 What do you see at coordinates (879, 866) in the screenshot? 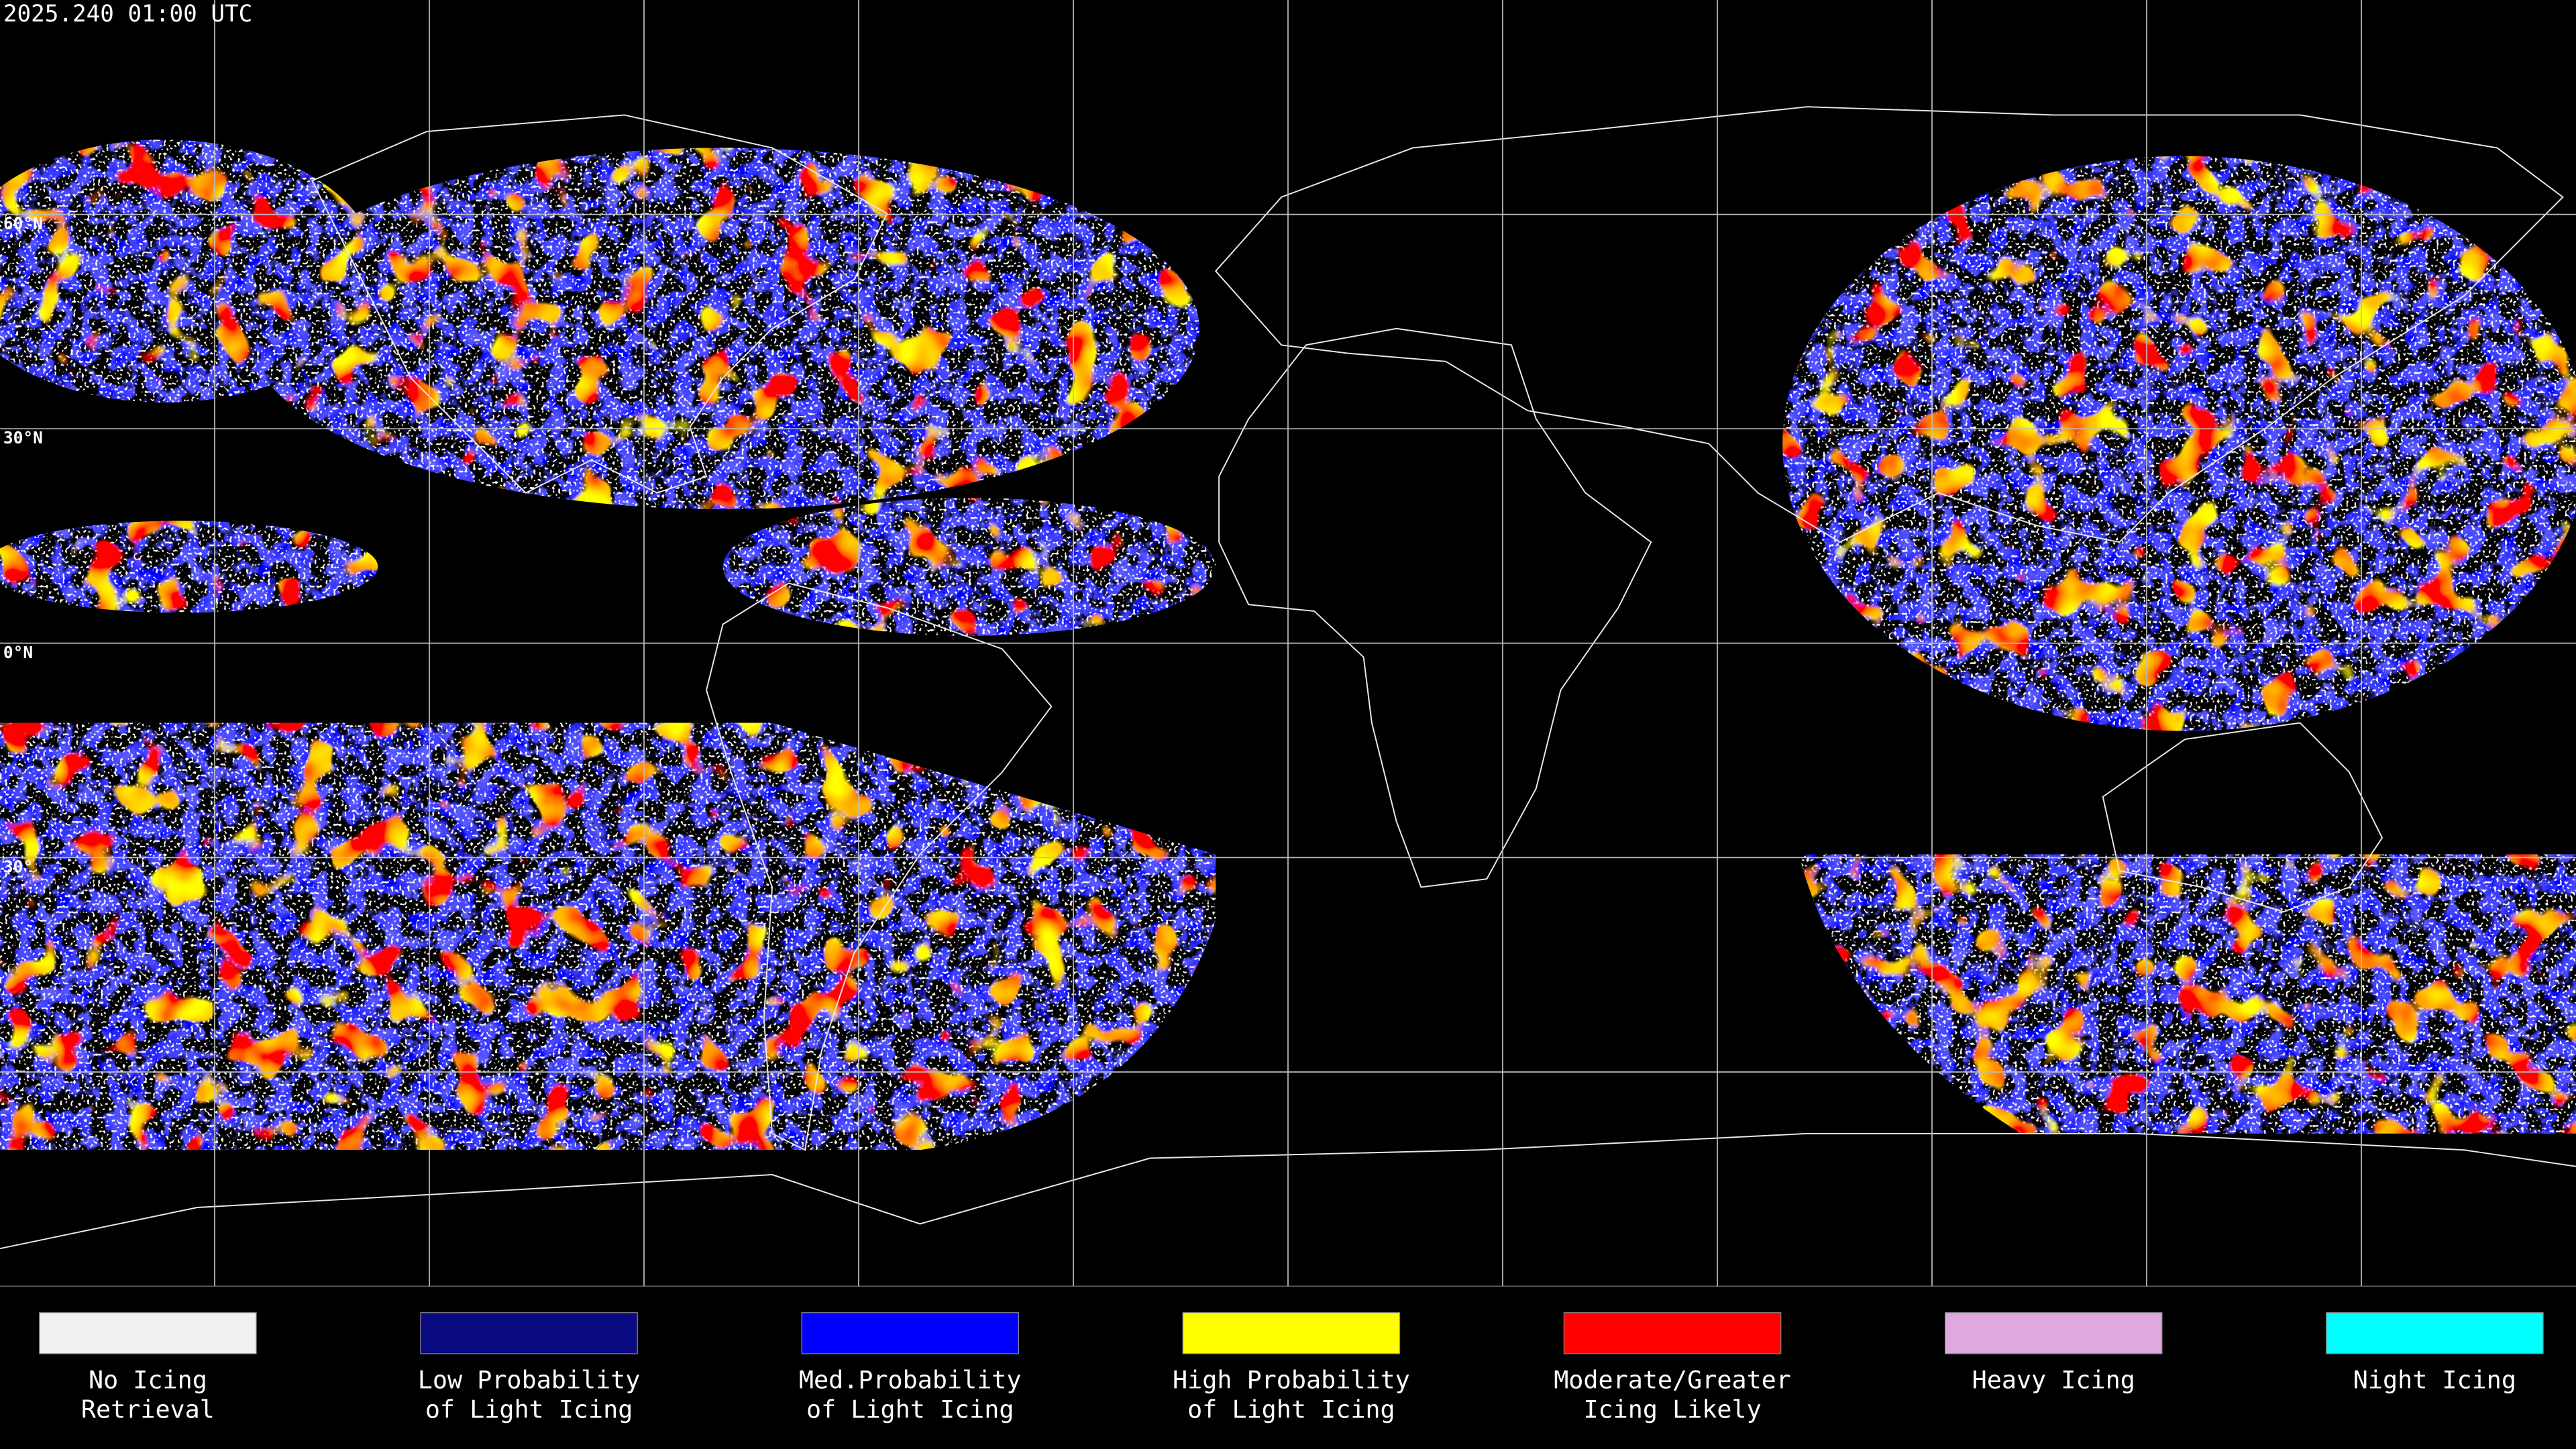
I see `south-america-outline` at bounding box center [879, 866].